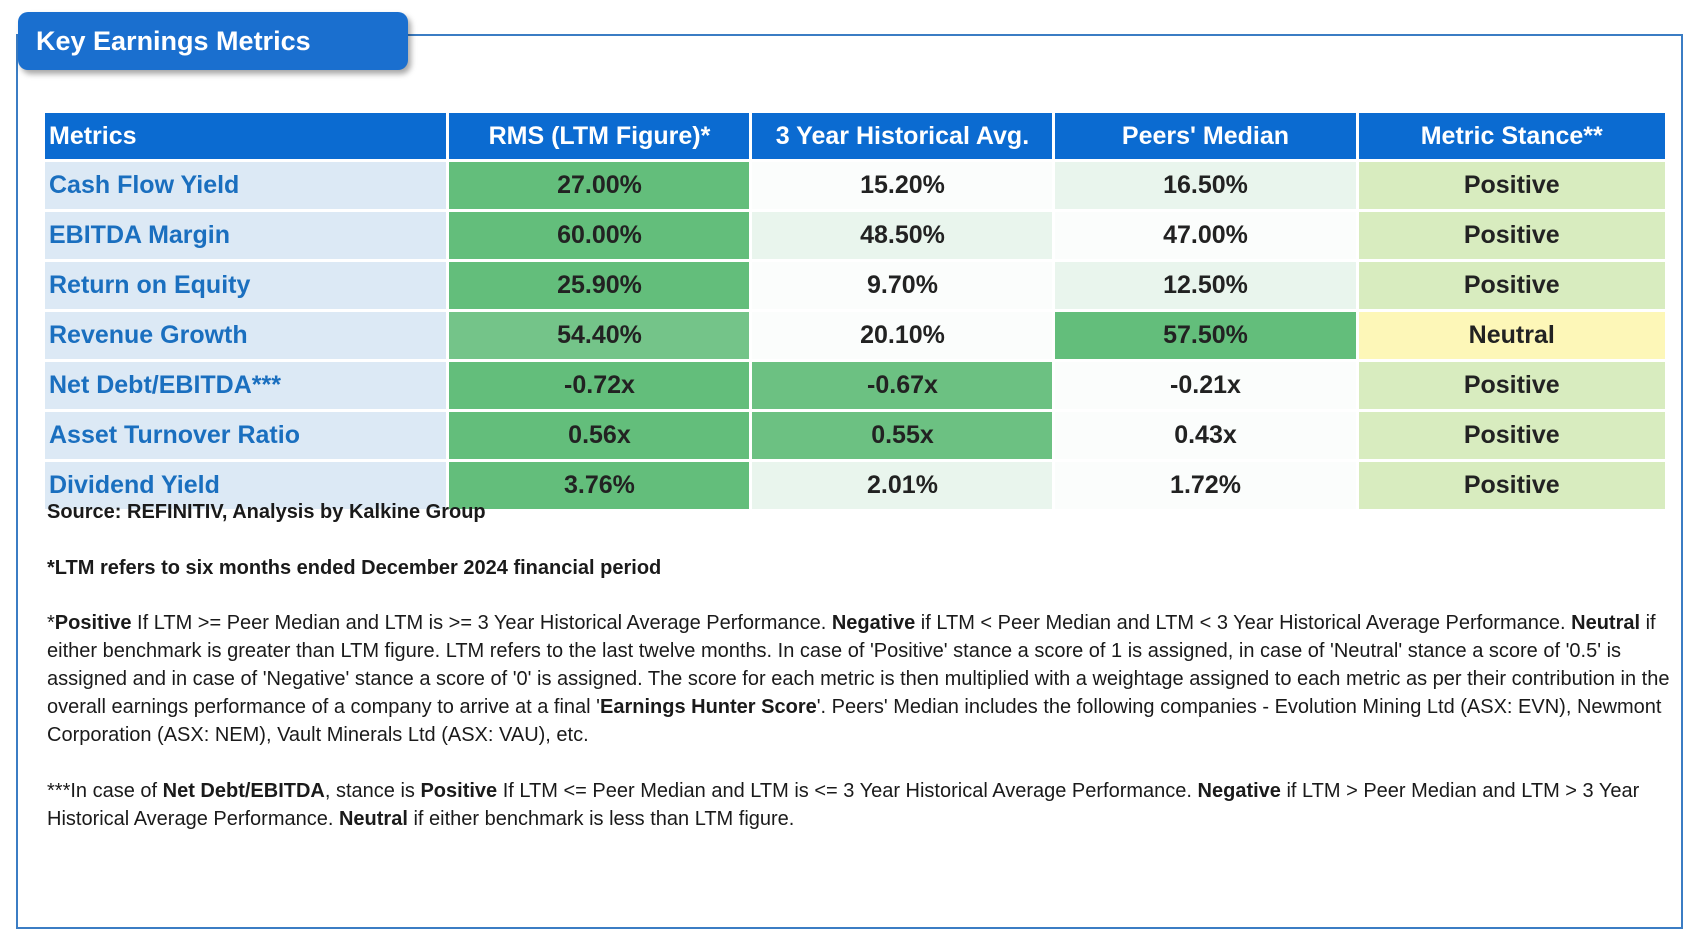 Image resolution: width=1694 pixels, height=943 pixels. I want to click on historical-avg-cell: 48.50%, so click(902, 235).